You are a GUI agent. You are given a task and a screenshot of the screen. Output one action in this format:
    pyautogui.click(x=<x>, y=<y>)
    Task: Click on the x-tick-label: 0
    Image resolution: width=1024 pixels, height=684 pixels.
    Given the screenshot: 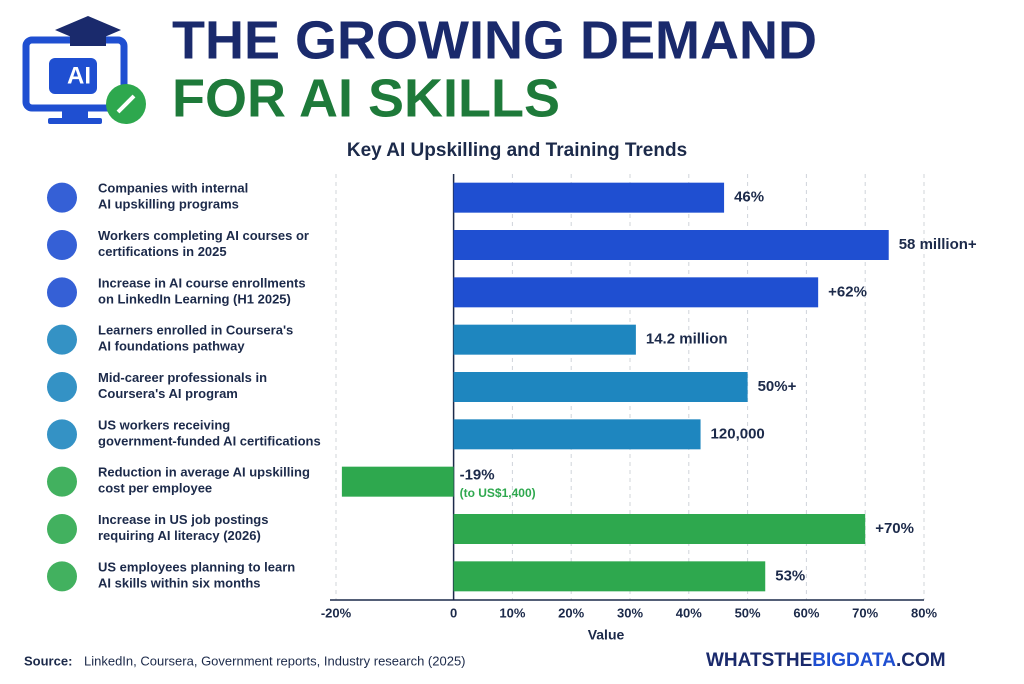 What is the action you would take?
    pyautogui.click(x=453, y=612)
    